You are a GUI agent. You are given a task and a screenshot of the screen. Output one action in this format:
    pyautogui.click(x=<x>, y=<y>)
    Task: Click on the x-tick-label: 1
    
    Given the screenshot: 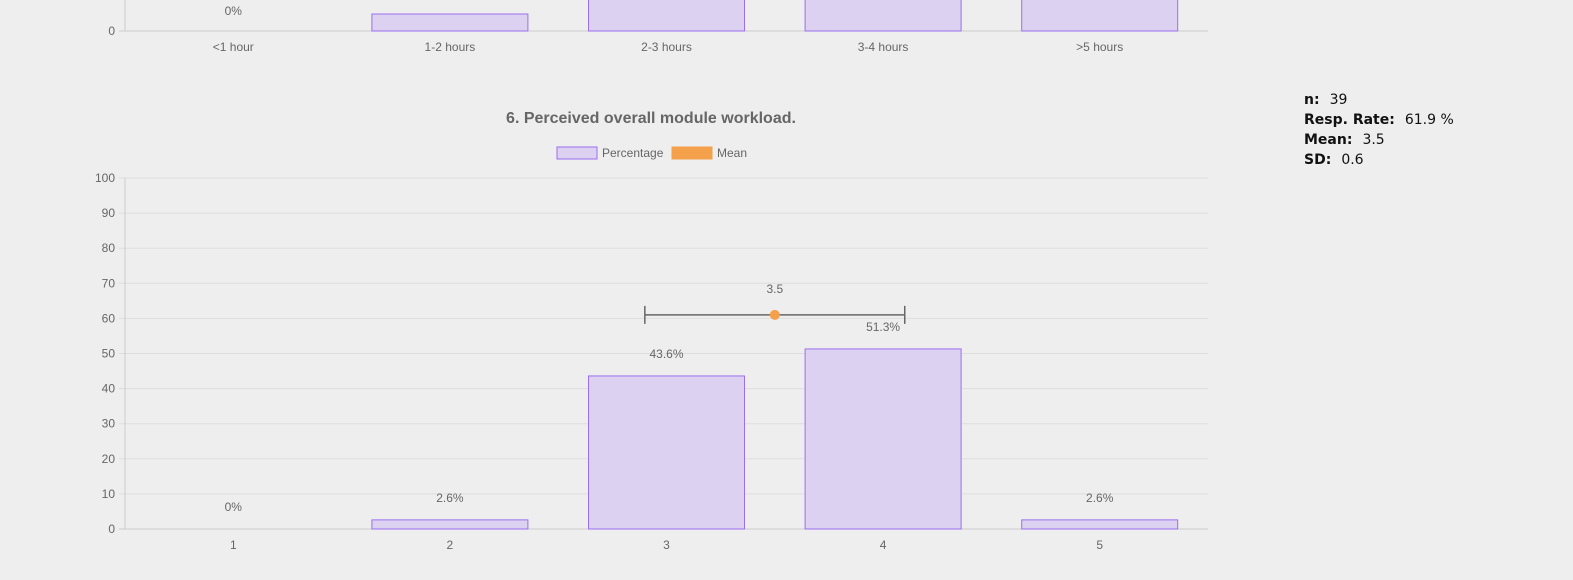 What is the action you would take?
    pyautogui.click(x=233, y=545)
    